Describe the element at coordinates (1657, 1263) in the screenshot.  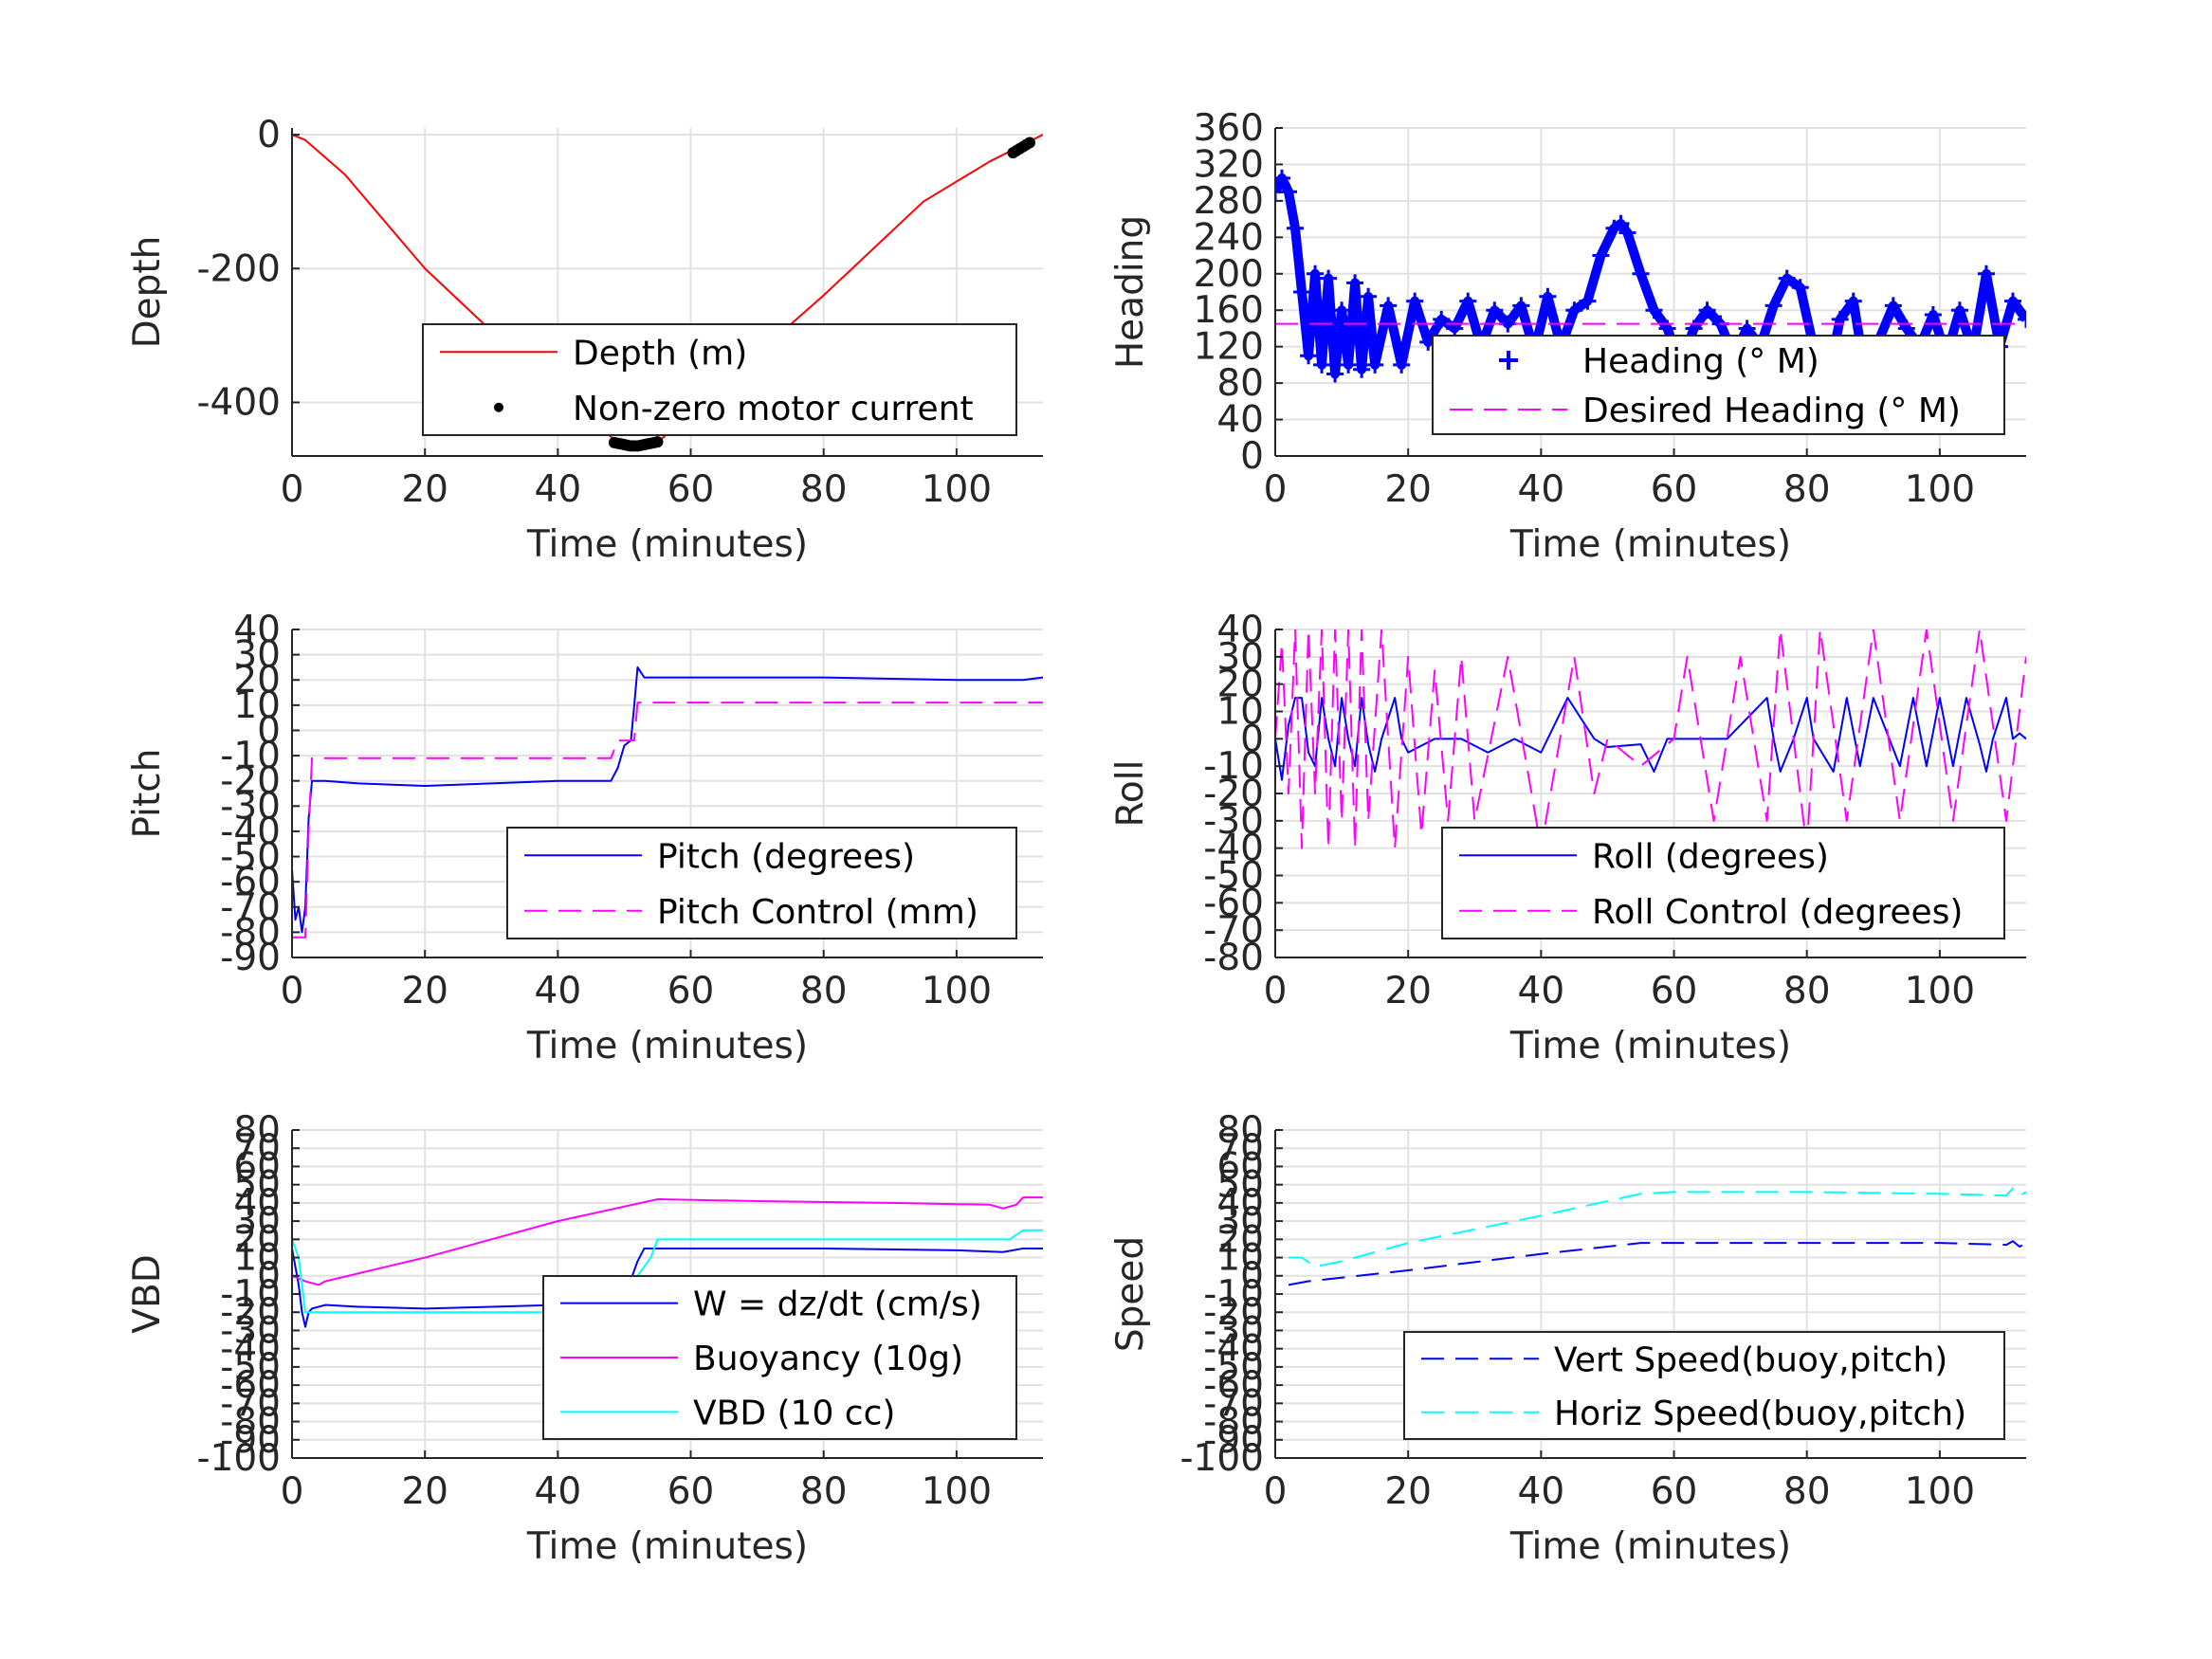
I see `series-speed-0-line` at that location.